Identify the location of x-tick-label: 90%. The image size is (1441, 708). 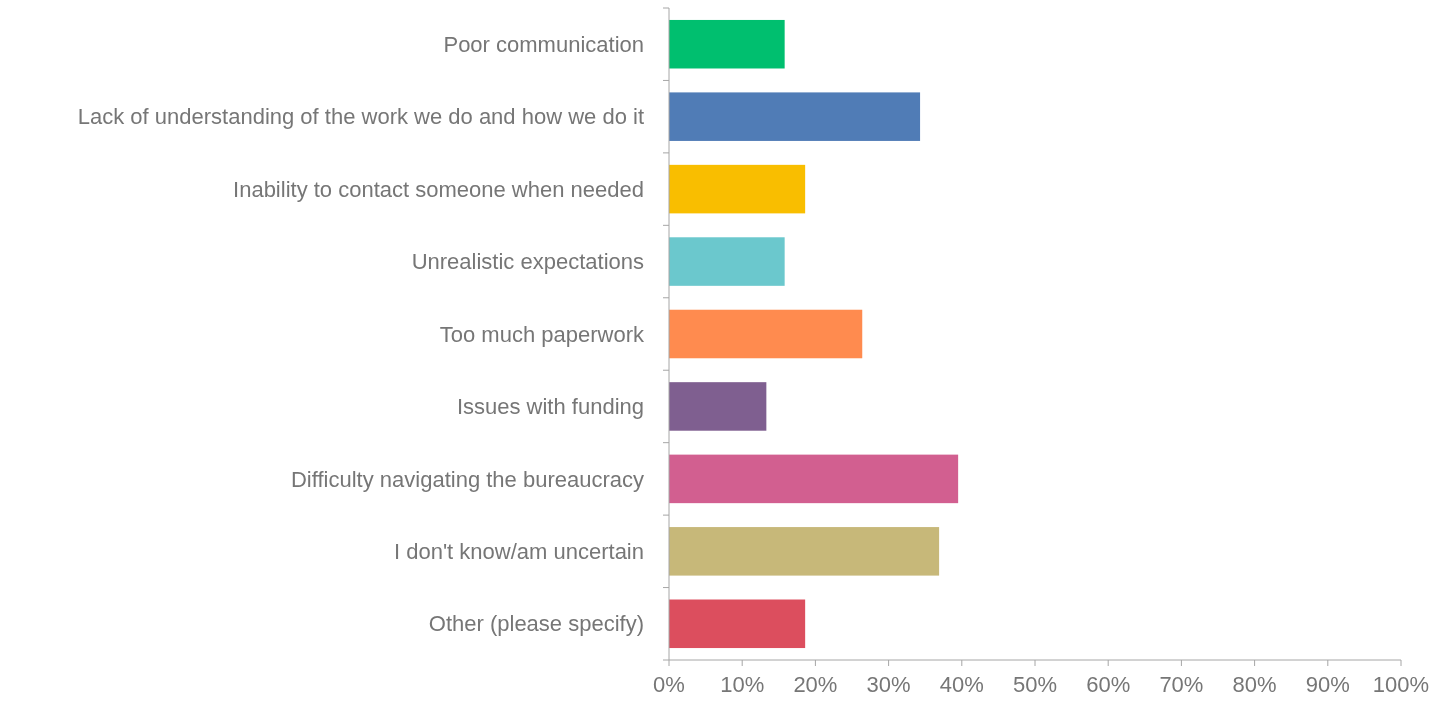
(1327, 684).